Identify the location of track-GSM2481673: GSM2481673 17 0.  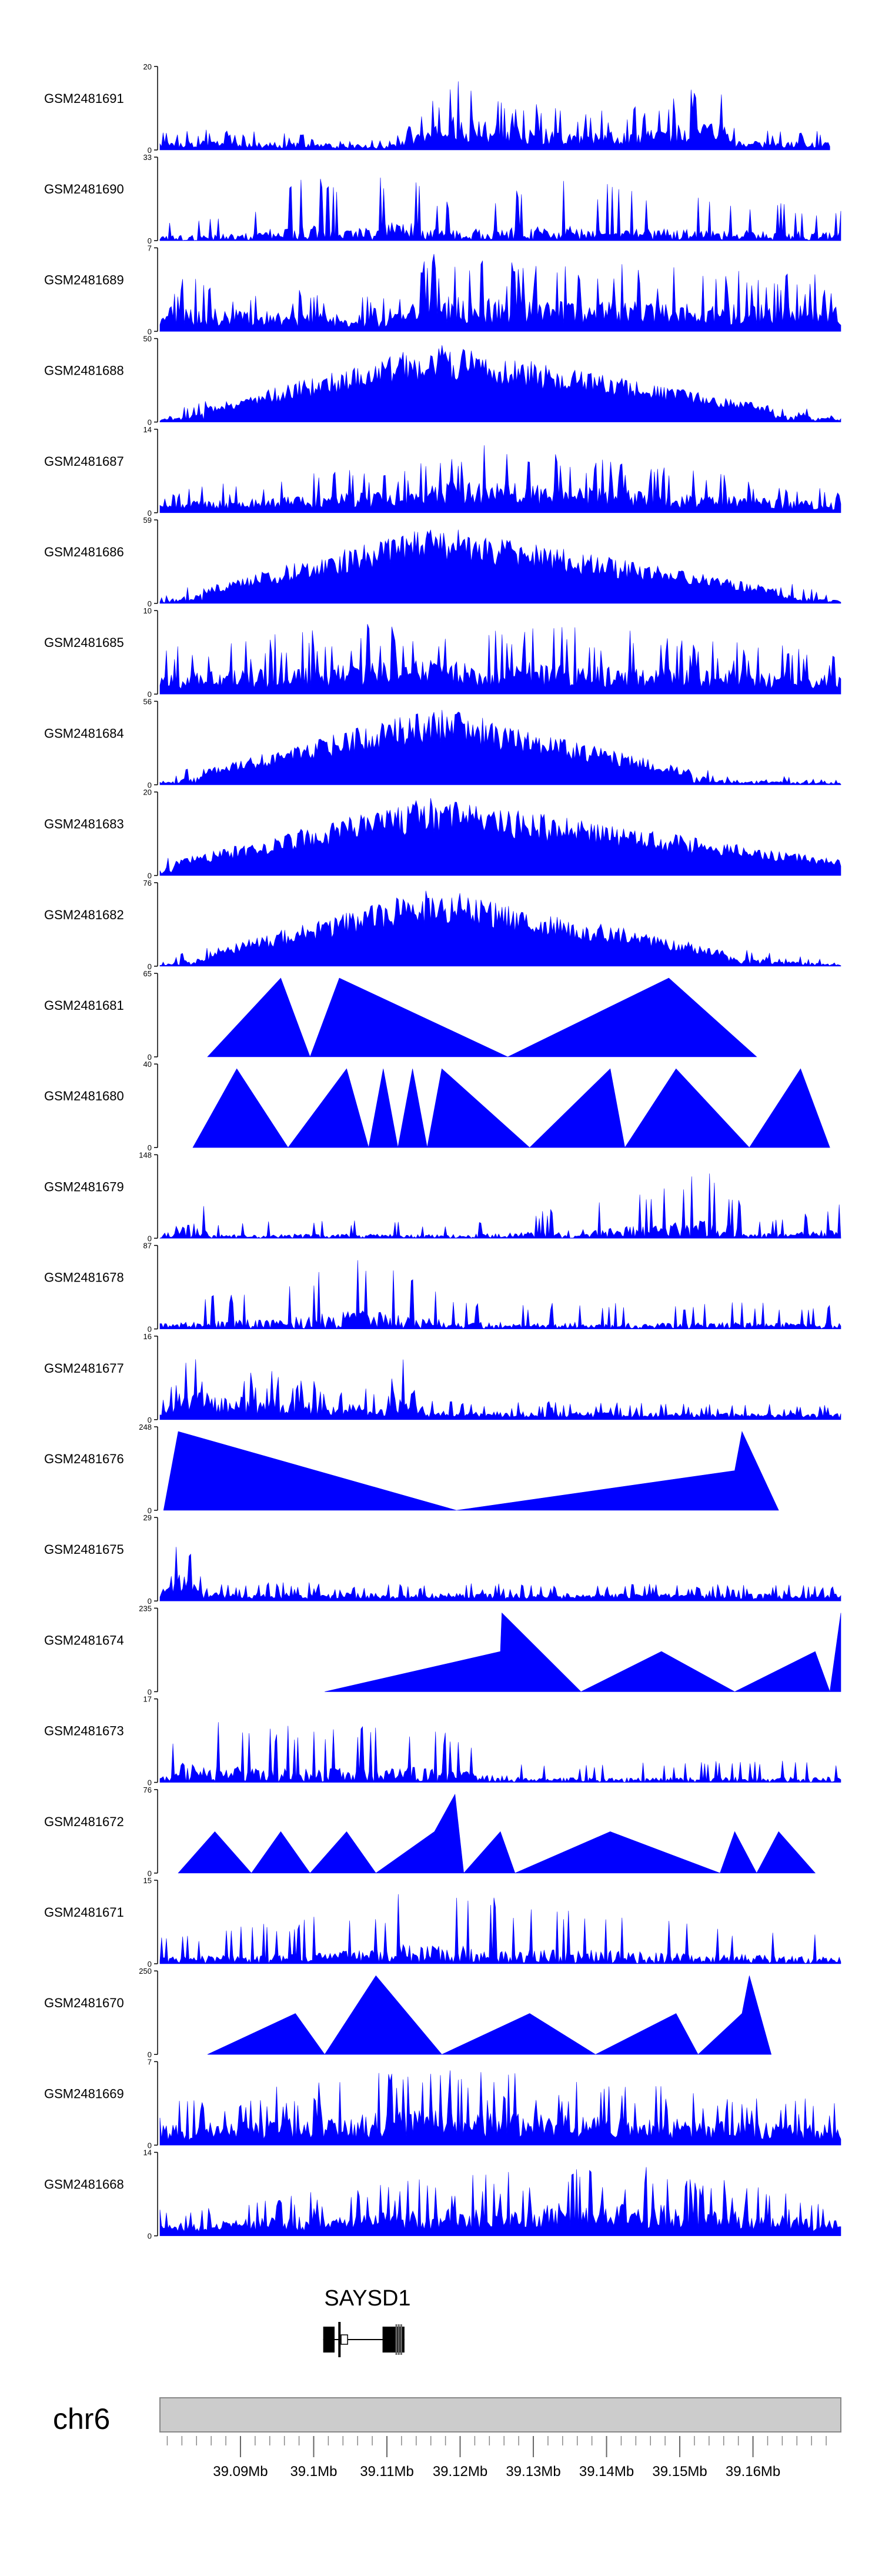
(442, 1741).